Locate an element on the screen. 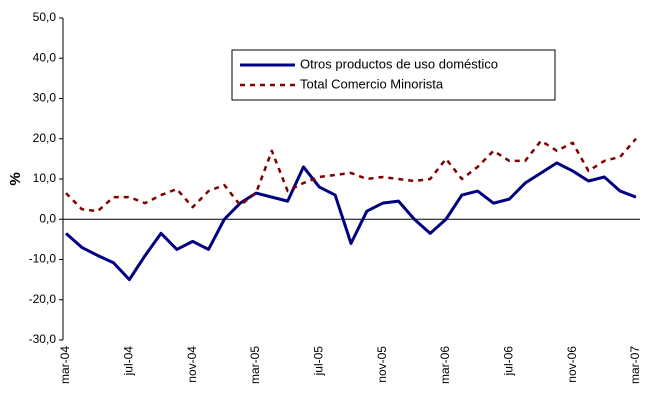  x-tick-label: jul-04 is located at coordinates (129, 361).